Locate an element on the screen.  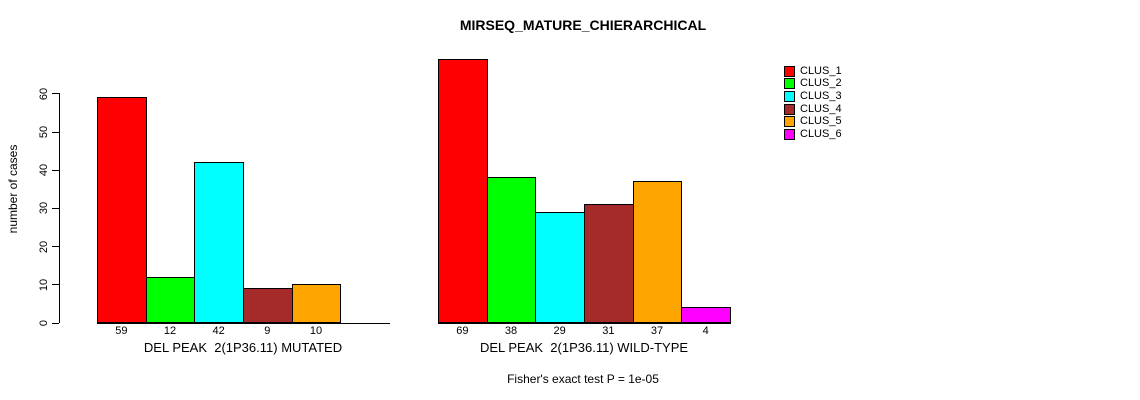
bar-value-label: 42 is located at coordinates (218, 330).